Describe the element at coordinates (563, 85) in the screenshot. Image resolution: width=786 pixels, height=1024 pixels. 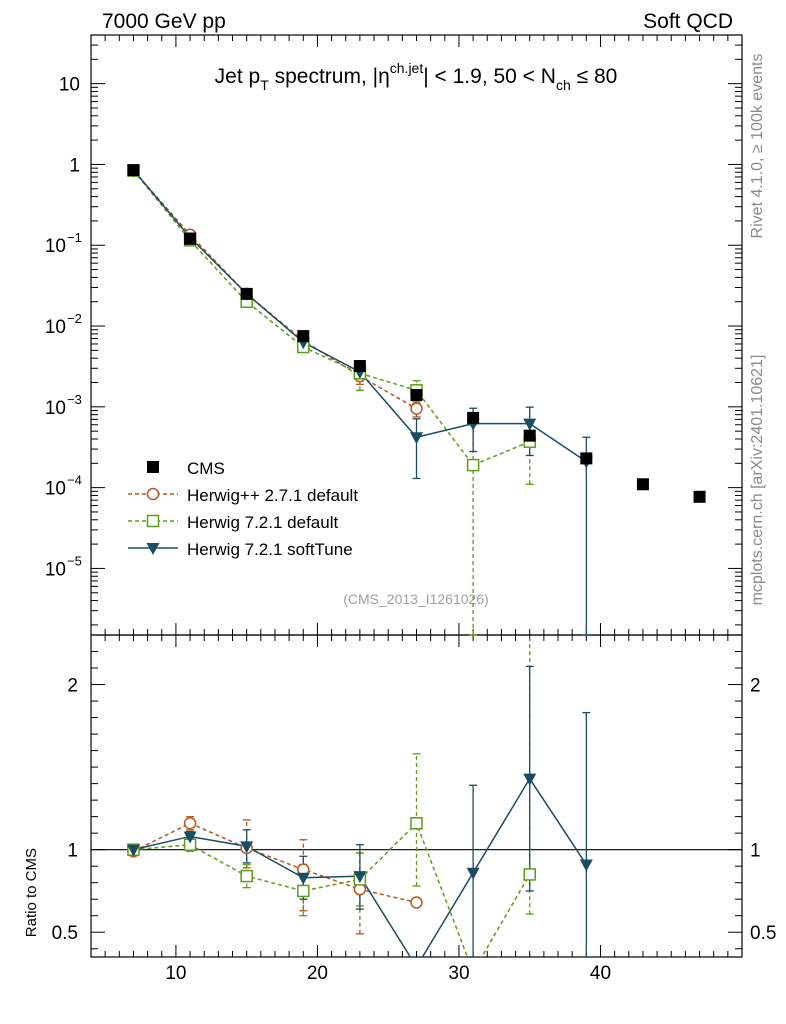
I see `title-part-c-sub: ch` at that location.